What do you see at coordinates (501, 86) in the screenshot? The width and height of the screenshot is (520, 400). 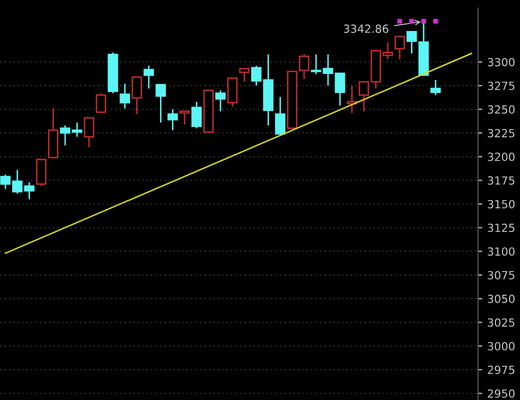 I see `y-tick-label: 3275` at bounding box center [501, 86].